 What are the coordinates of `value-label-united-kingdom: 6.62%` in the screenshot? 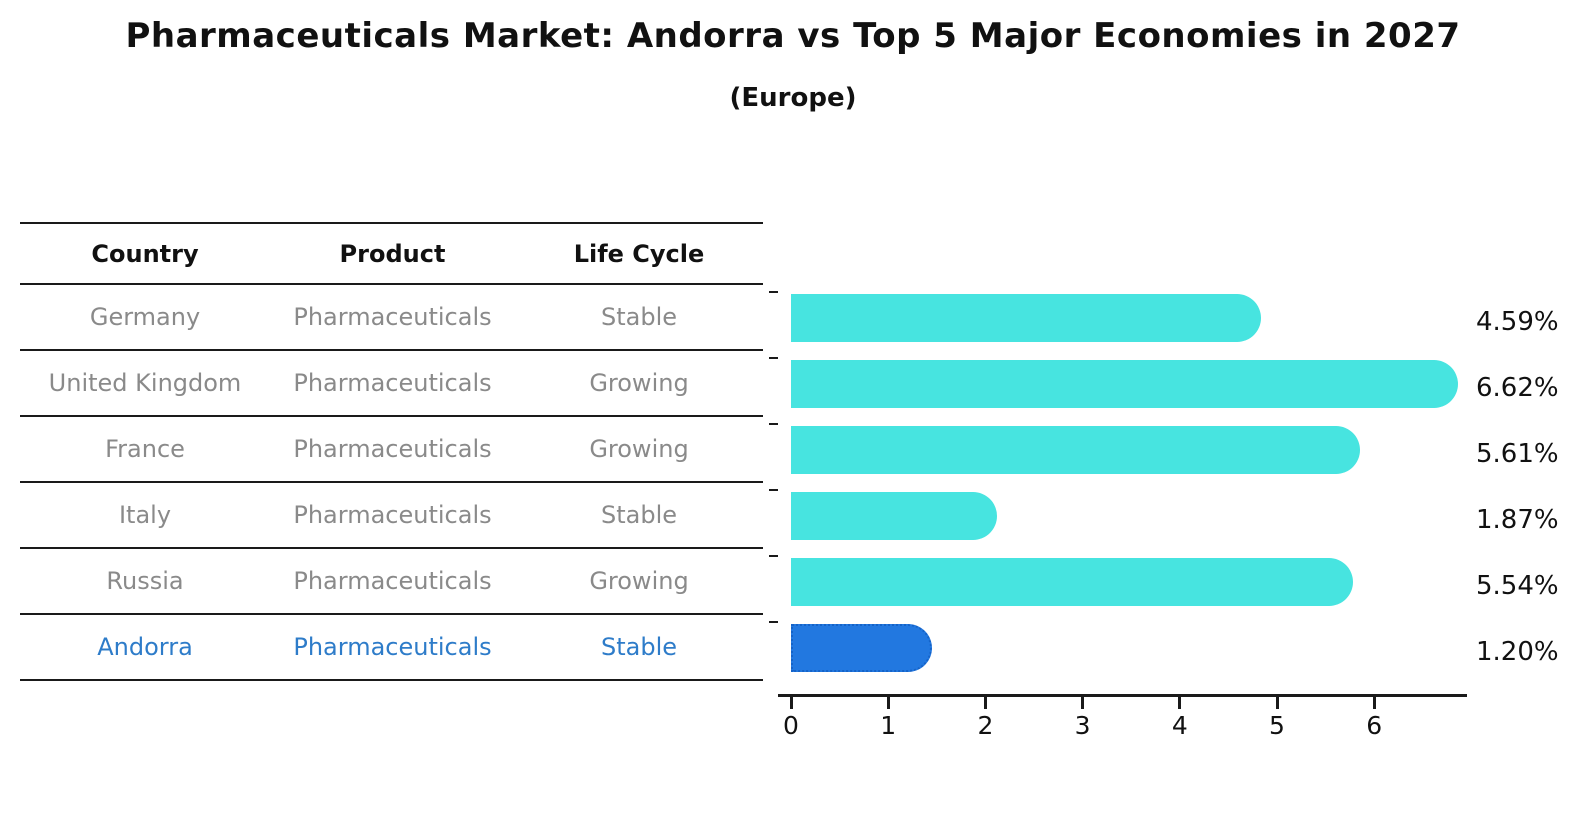 It's located at (1517, 388).